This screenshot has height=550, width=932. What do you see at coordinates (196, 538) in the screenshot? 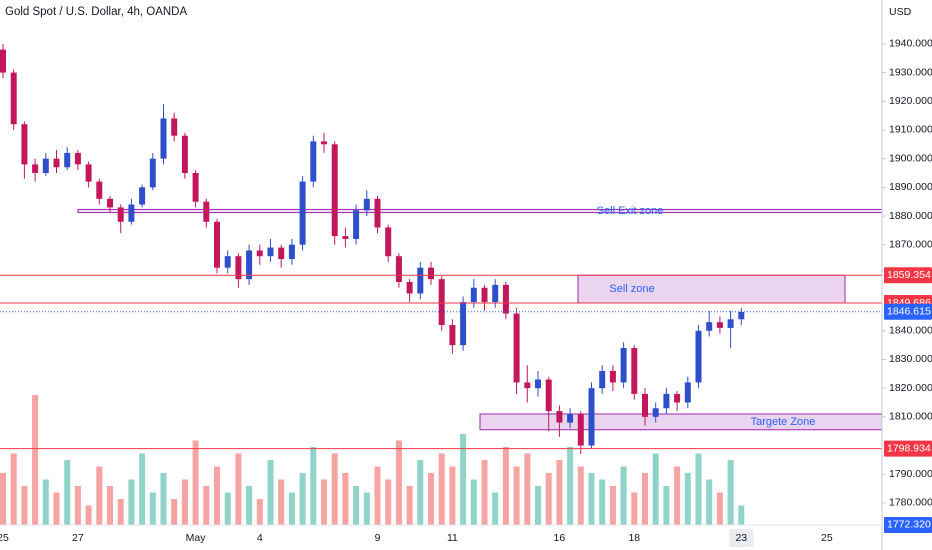
I see `x-tick-label: May` at bounding box center [196, 538].